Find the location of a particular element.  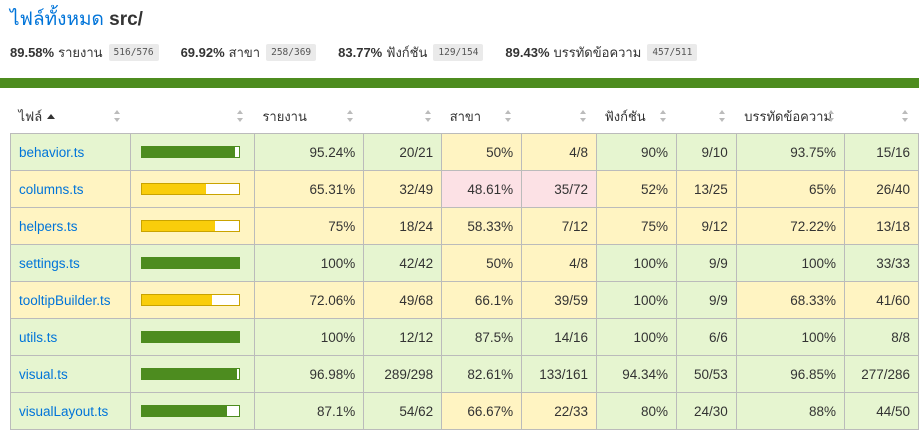

file-cell: settings.ts is located at coordinates (70, 263).